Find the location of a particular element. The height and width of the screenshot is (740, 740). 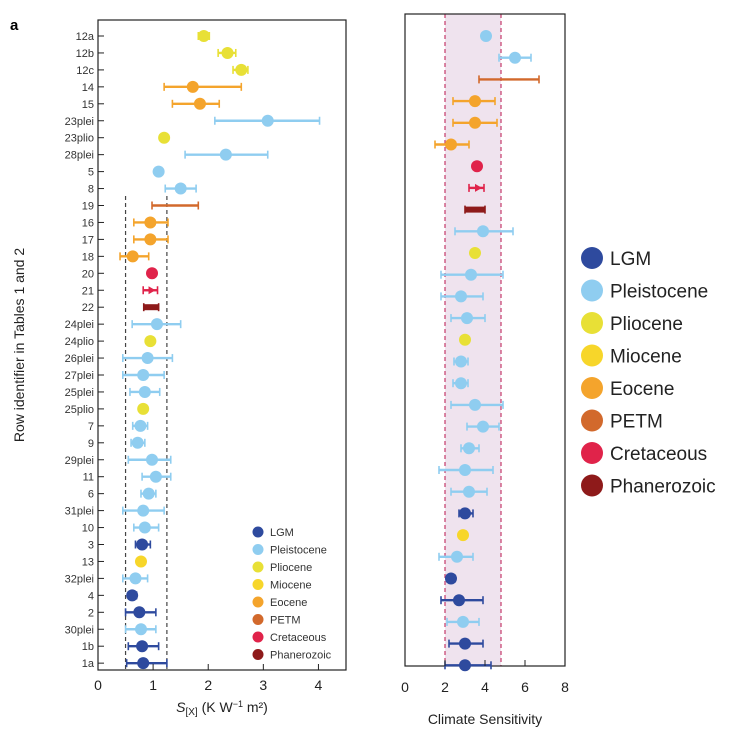

row-label-10: 10 is located at coordinates (88, 529).